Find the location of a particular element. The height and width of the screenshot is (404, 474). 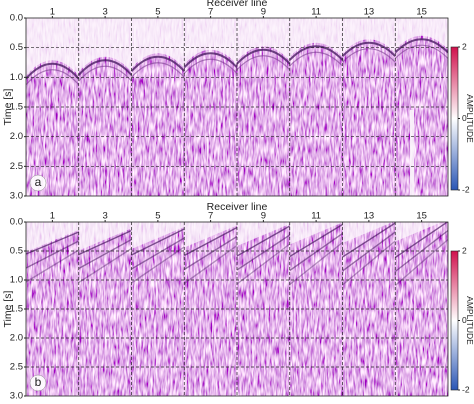

x-tick-label: 9 is located at coordinates (263, 12).